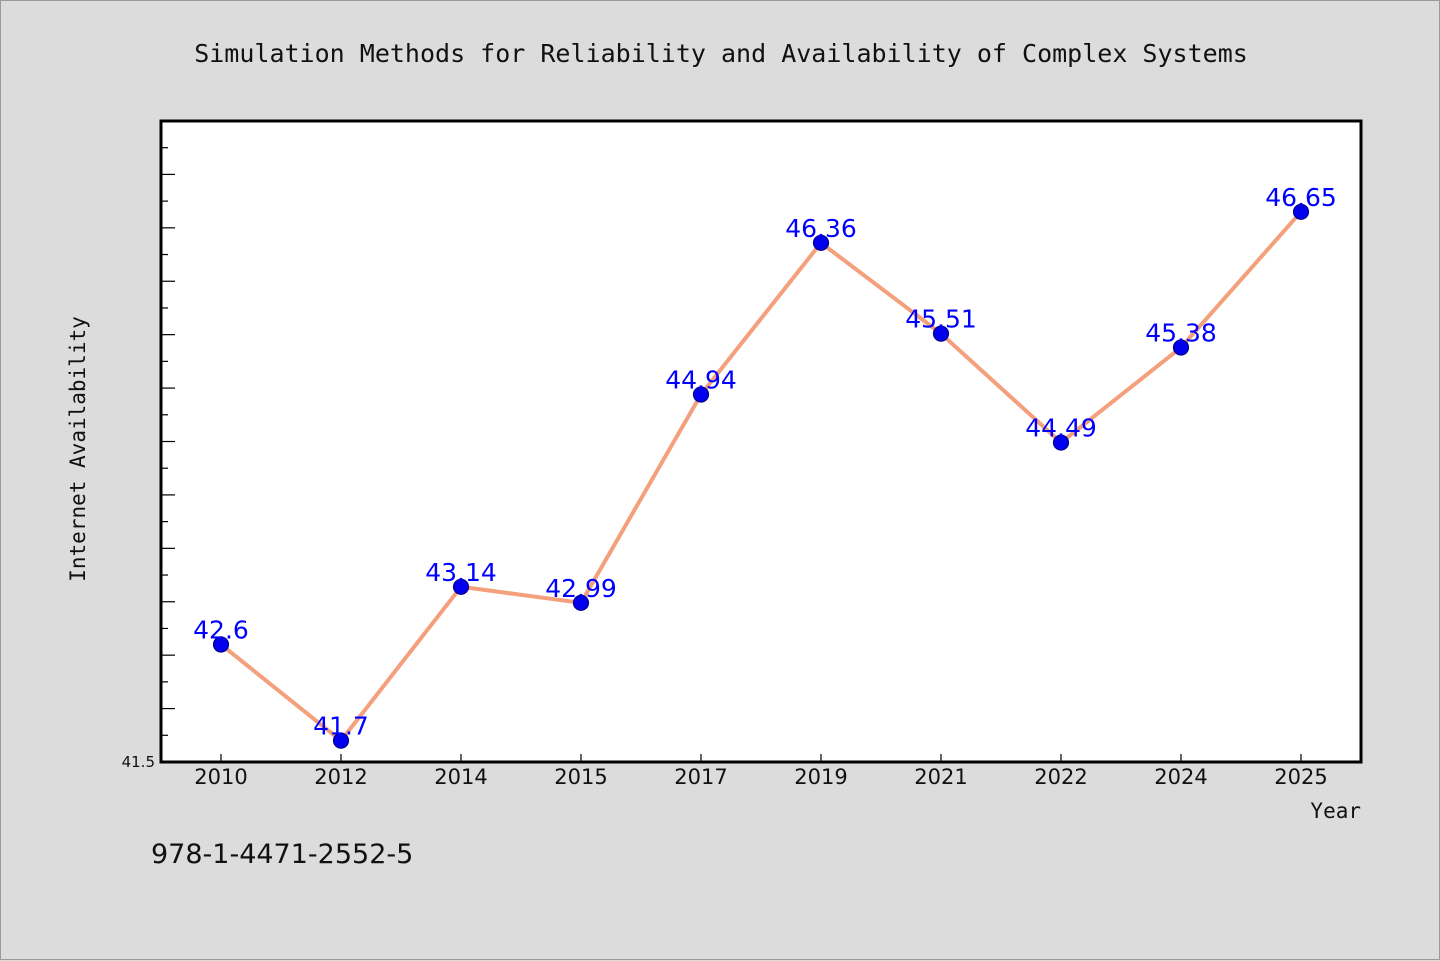 The width and height of the screenshot is (1440, 961). I want to click on data-point-label: 45.51, so click(941, 319).